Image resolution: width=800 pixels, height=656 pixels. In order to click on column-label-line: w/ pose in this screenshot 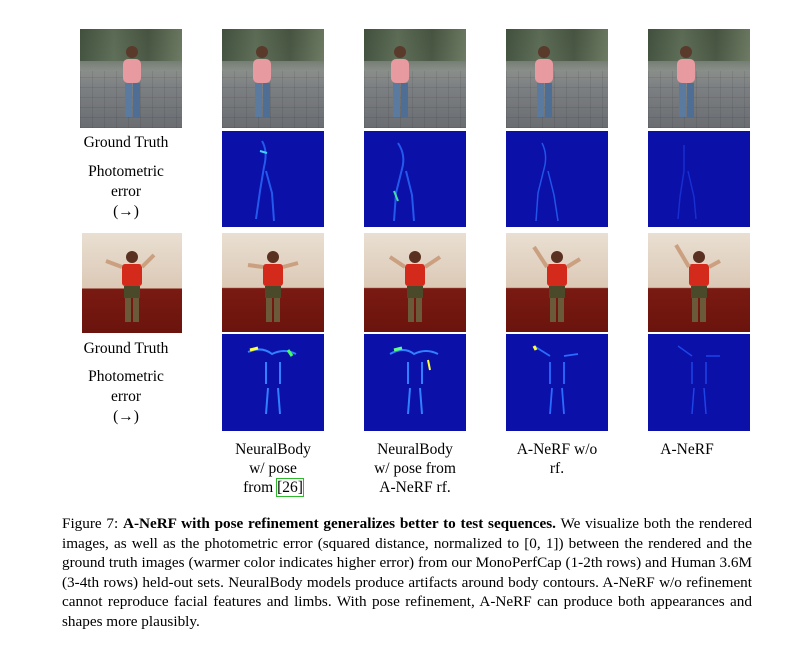, I will do `click(273, 468)`.